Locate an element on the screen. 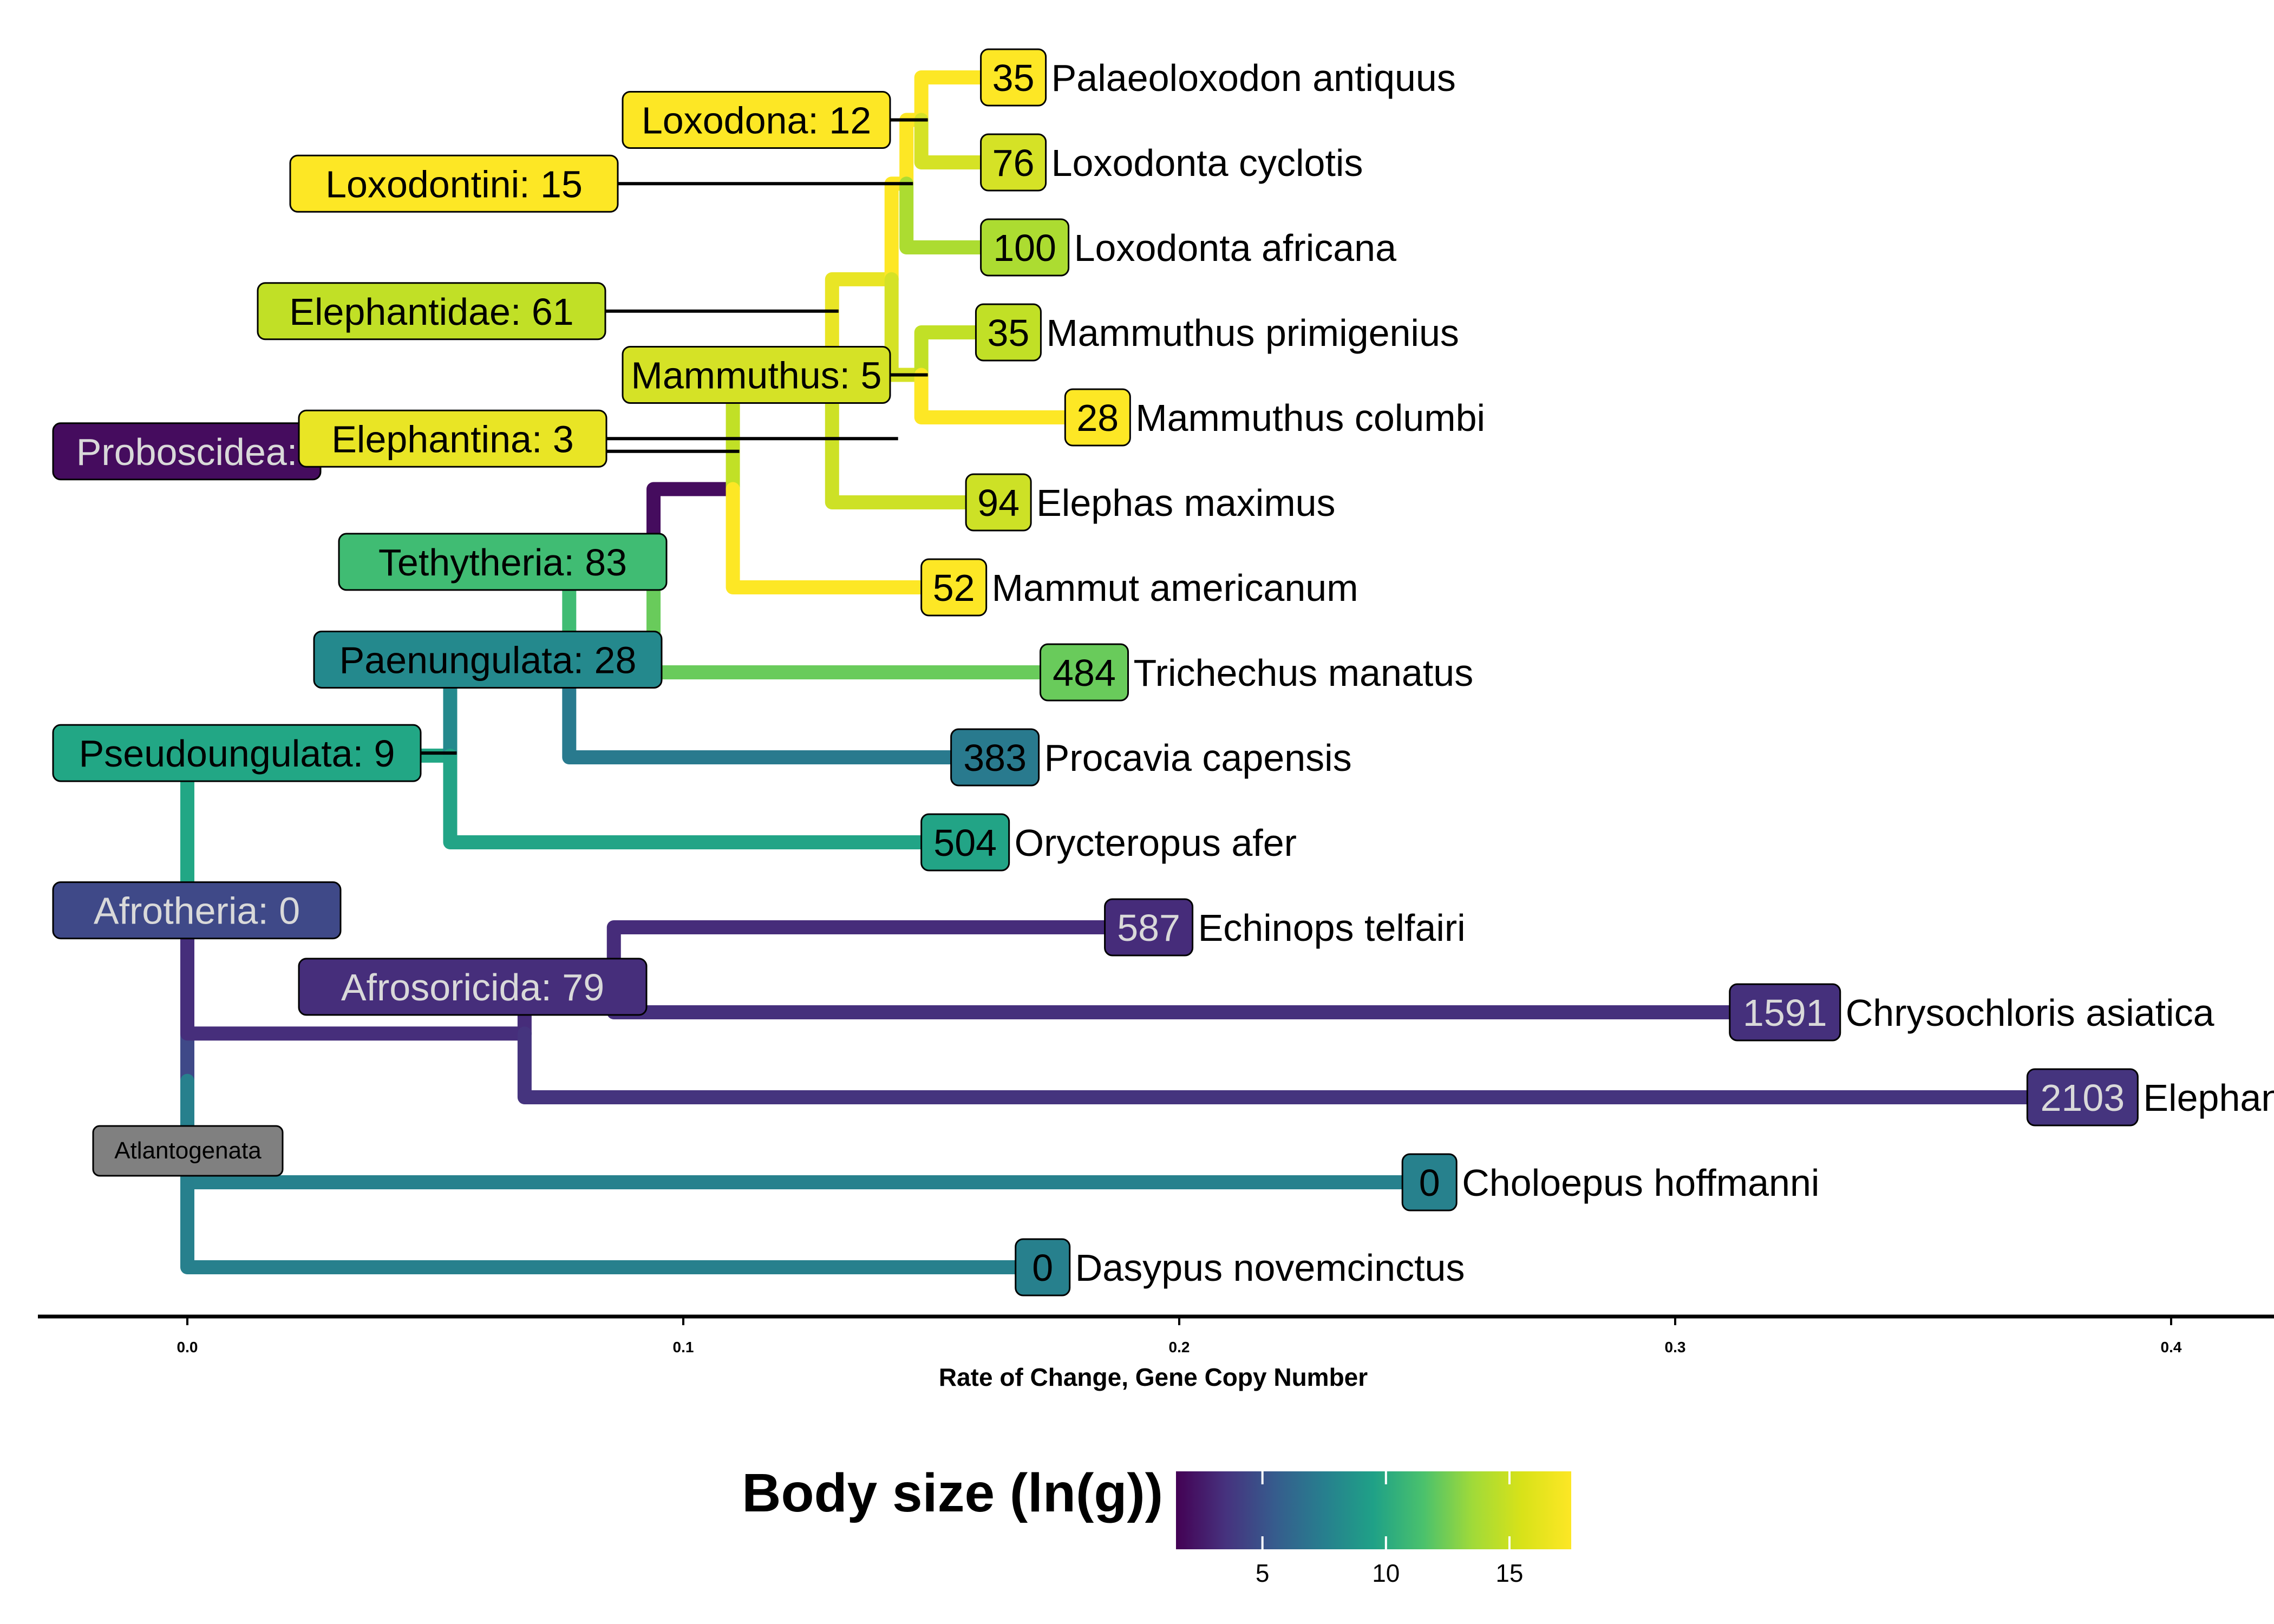 The height and width of the screenshot is (1624, 2274). node-box-atlantogenata is located at coordinates (188, 1151).